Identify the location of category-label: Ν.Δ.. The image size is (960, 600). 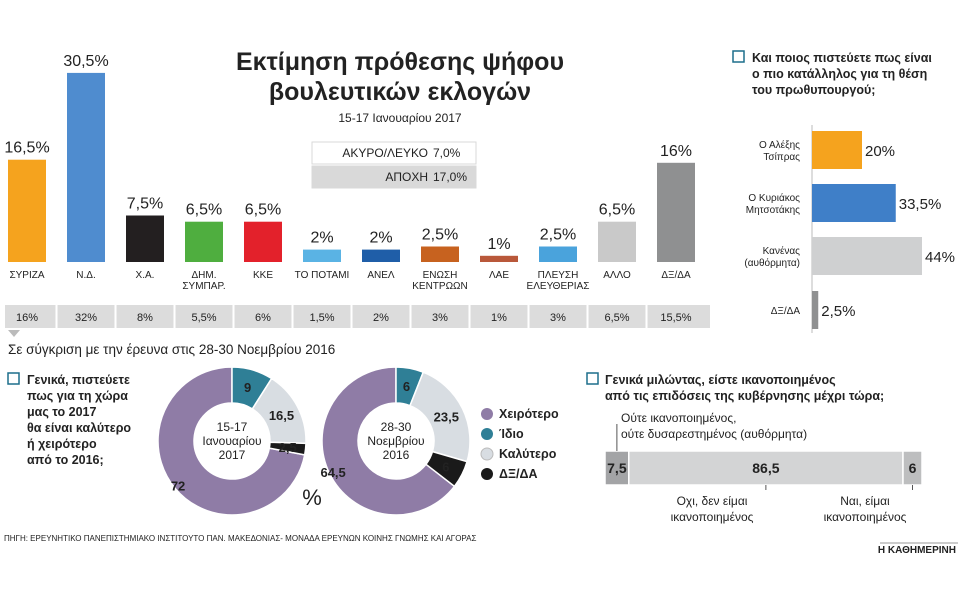
(85, 275).